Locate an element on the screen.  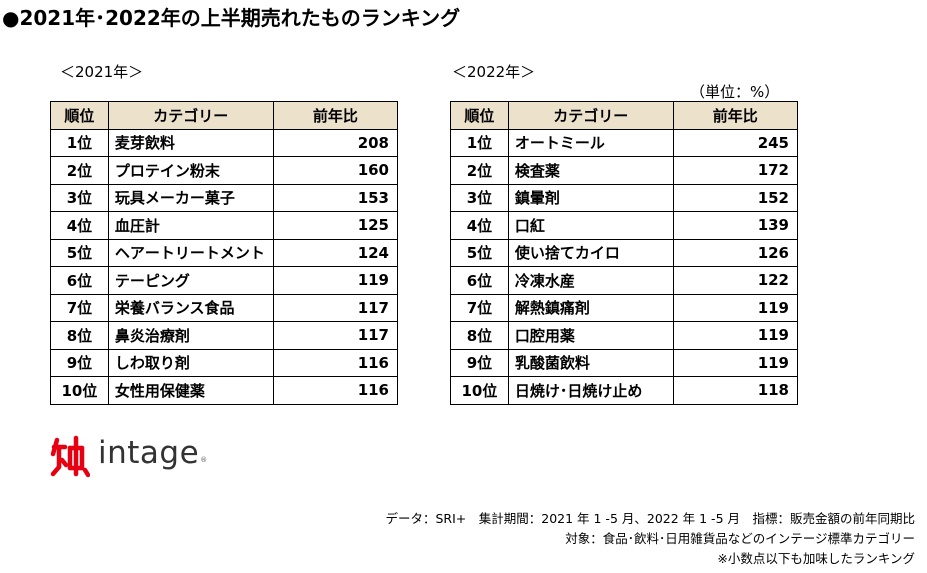
table-row: 3位 玩具メーカー菓子 153 is located at coordinates (224, 197).